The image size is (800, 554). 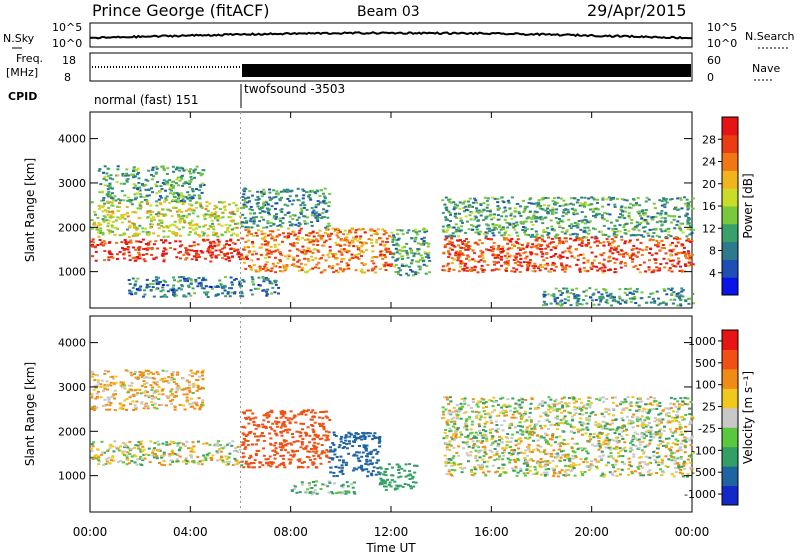 I want to click on colorbar-tick-label: 4, so click(x=712, y=273).